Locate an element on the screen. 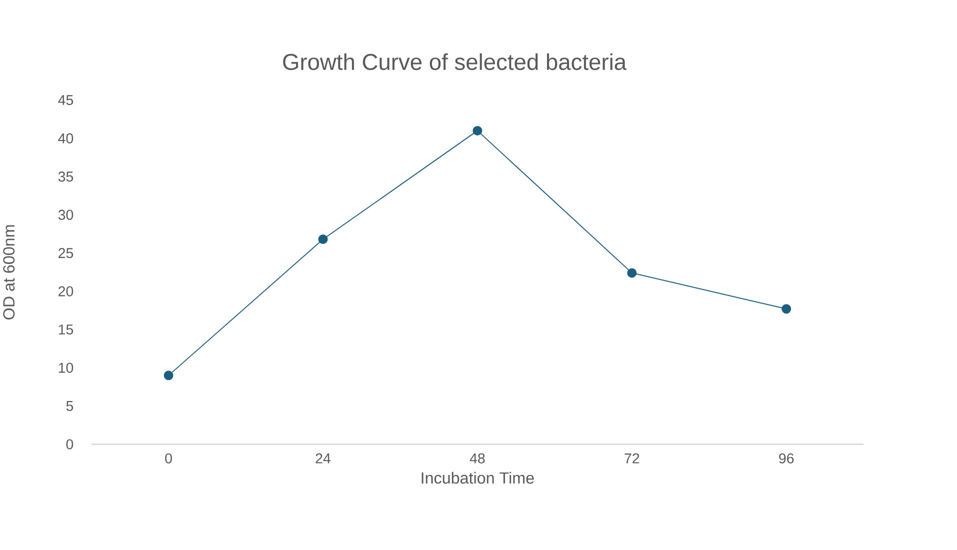 The width and height of the screenshot is (957, 550). y-tick-label: 15 is located at coordinates (66, 329).